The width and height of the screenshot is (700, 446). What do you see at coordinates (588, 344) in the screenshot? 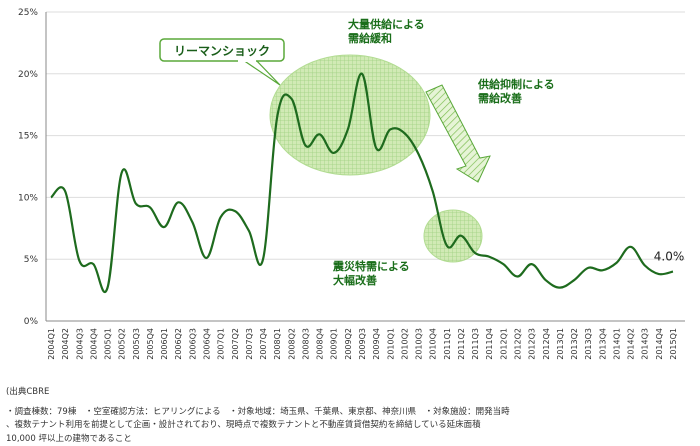
I see `x-tick-label: 2013Q3` at bounding box center [588, 344].